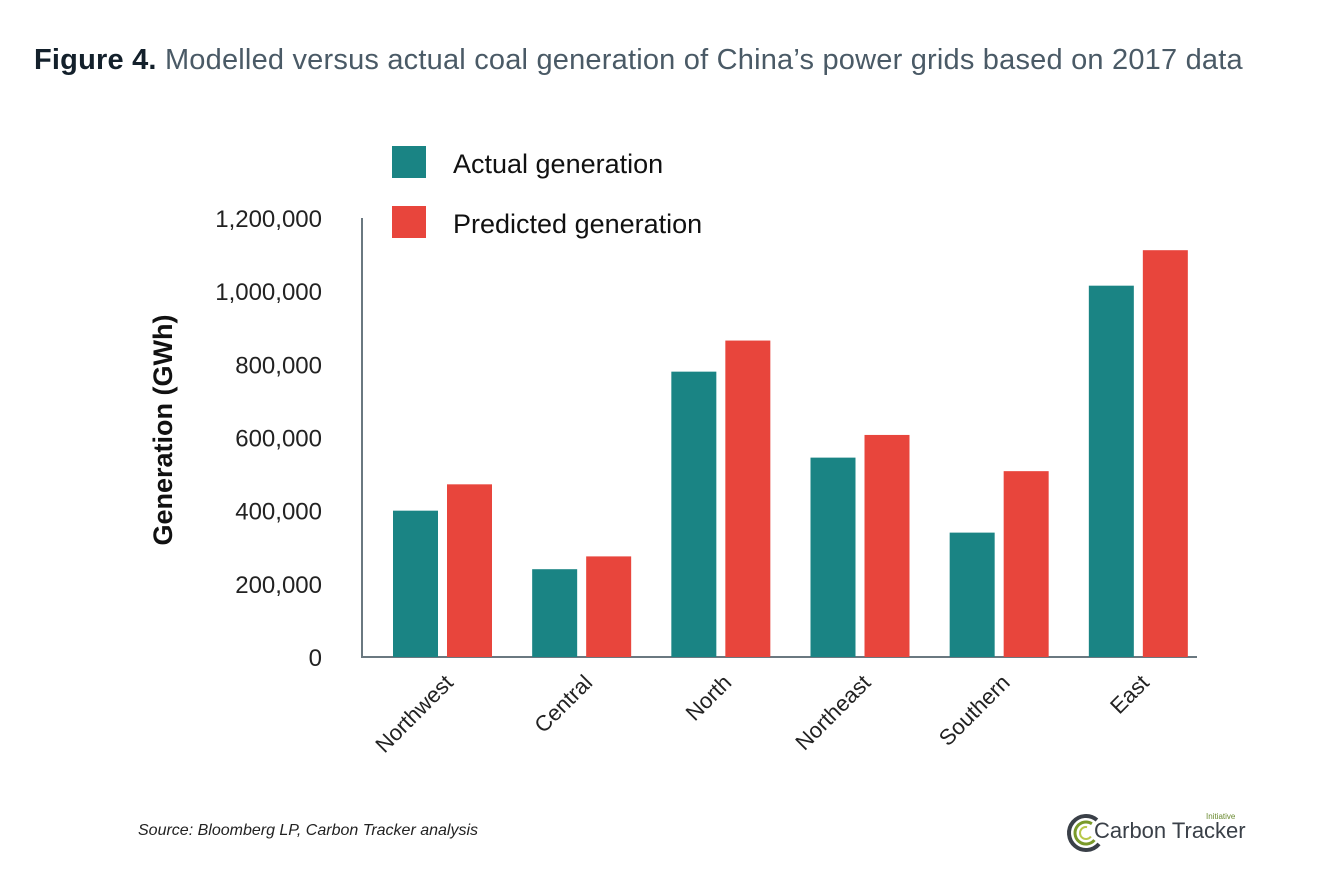 This screenshot has width=1326, height=876. I want to click on y-tick-label: 800,000, so click(278, 365).